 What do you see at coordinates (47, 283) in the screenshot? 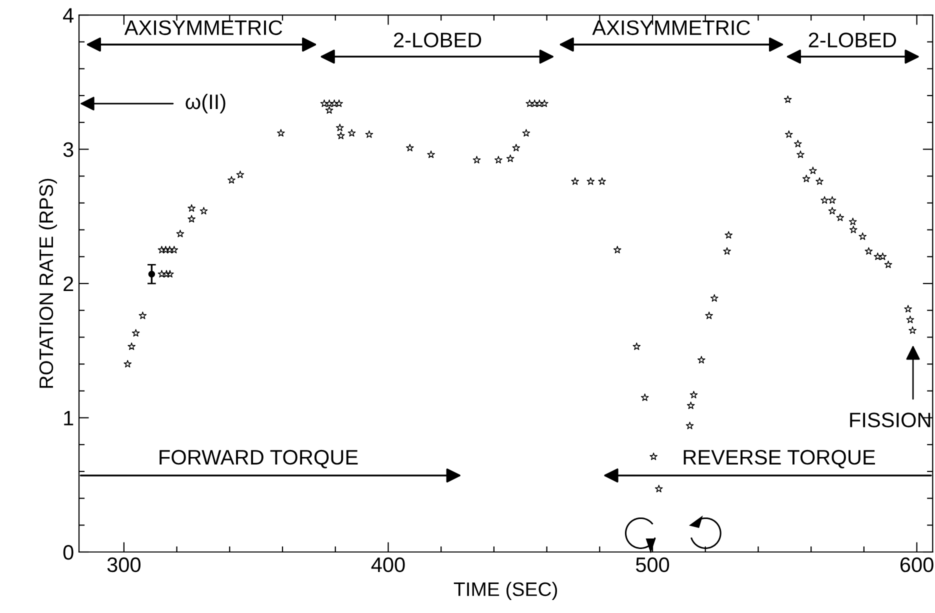
I see `y-axis-title: ROTATION RATE (RPS)` at bounding box center [47, 283].